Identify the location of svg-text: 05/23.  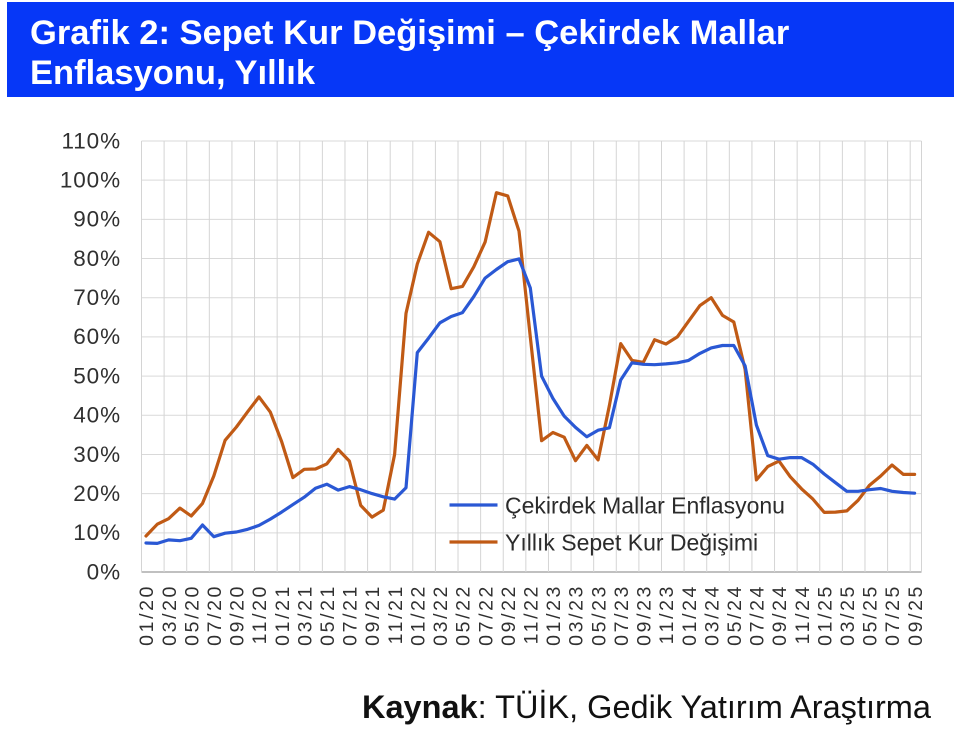
(599, 615).